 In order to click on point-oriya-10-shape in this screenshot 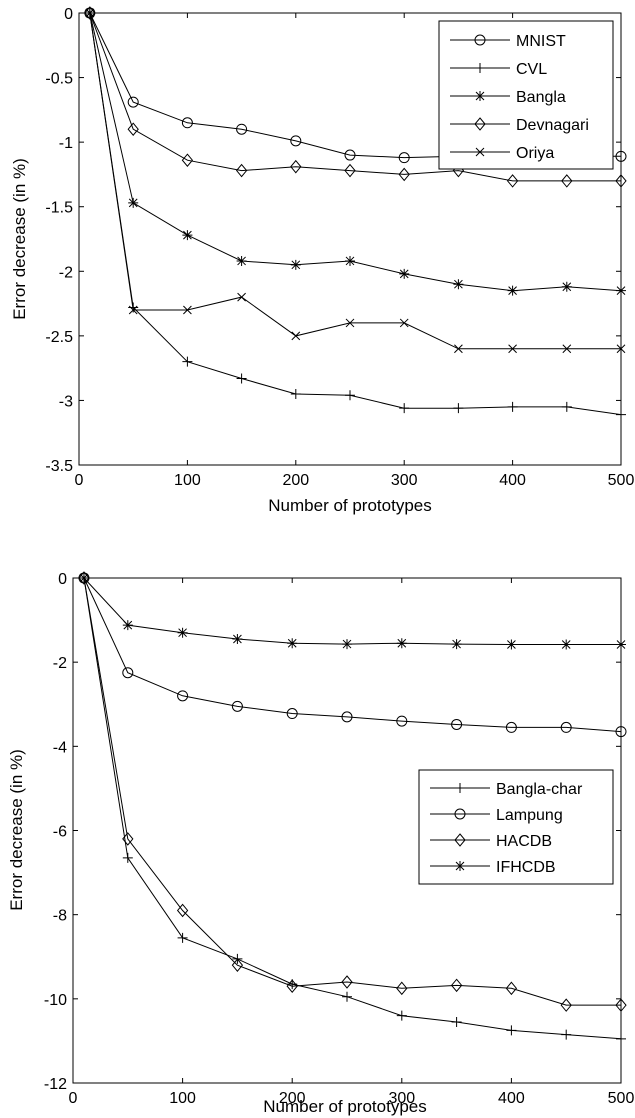, I will do `click(621, 349)`.